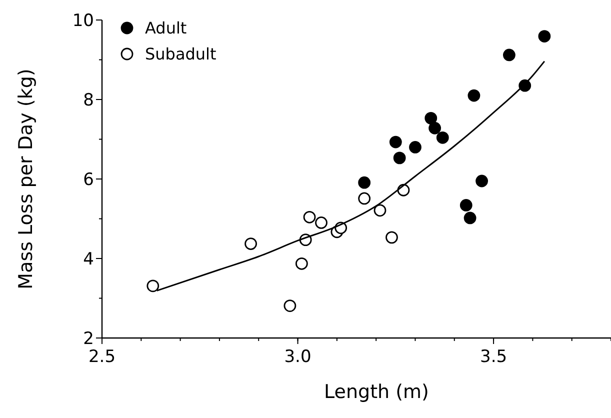 Image resolution: width=611 pixels, height=418 pixels. Describe the element at coordinates (88, 180) in the screenshot. I see `y-tick-label: 6` at that location.